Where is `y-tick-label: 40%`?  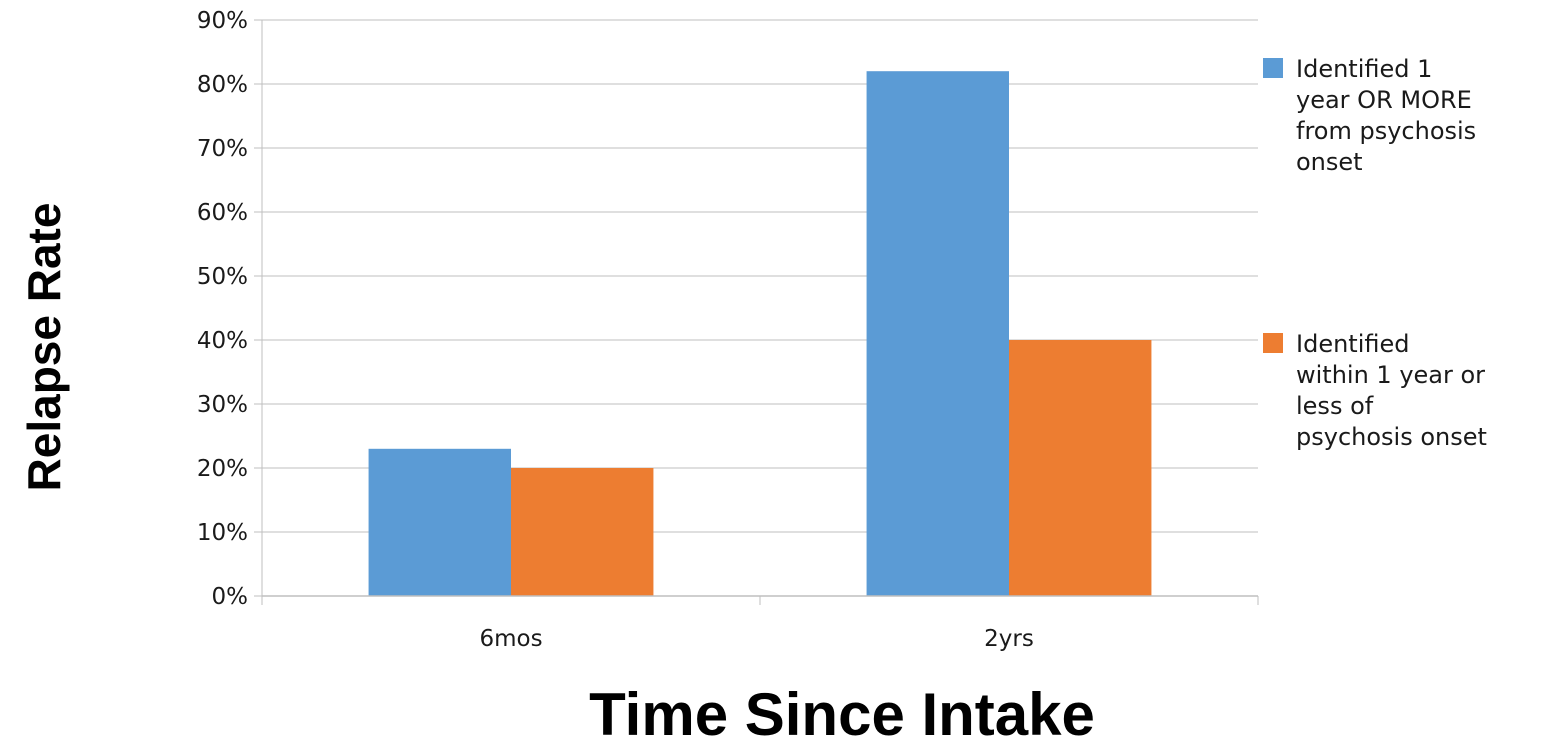 y-tick-label: 40% is located at coordinates (222, 341).